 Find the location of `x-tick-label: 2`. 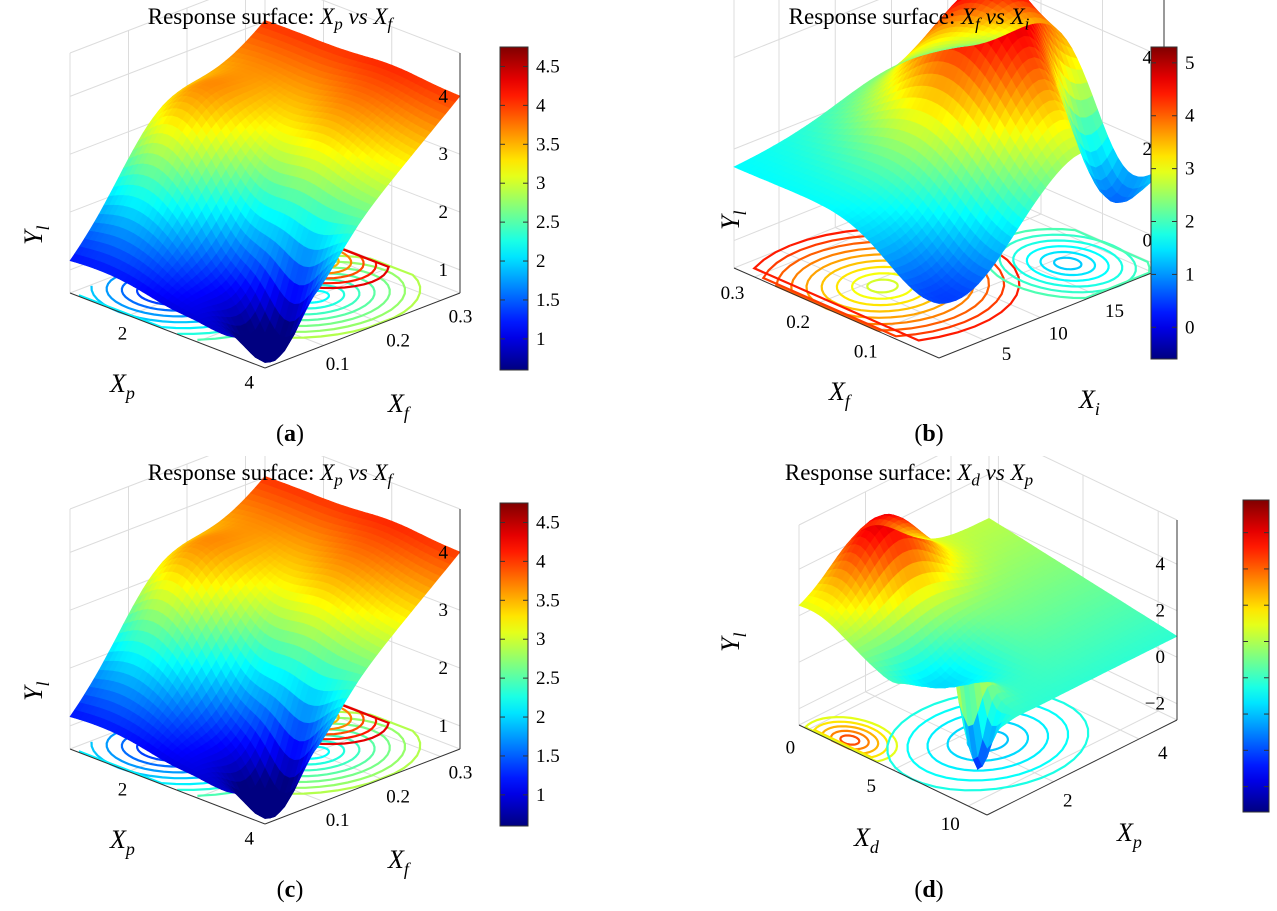

x-tick-label: 2 is located at coordinates (123, 334).